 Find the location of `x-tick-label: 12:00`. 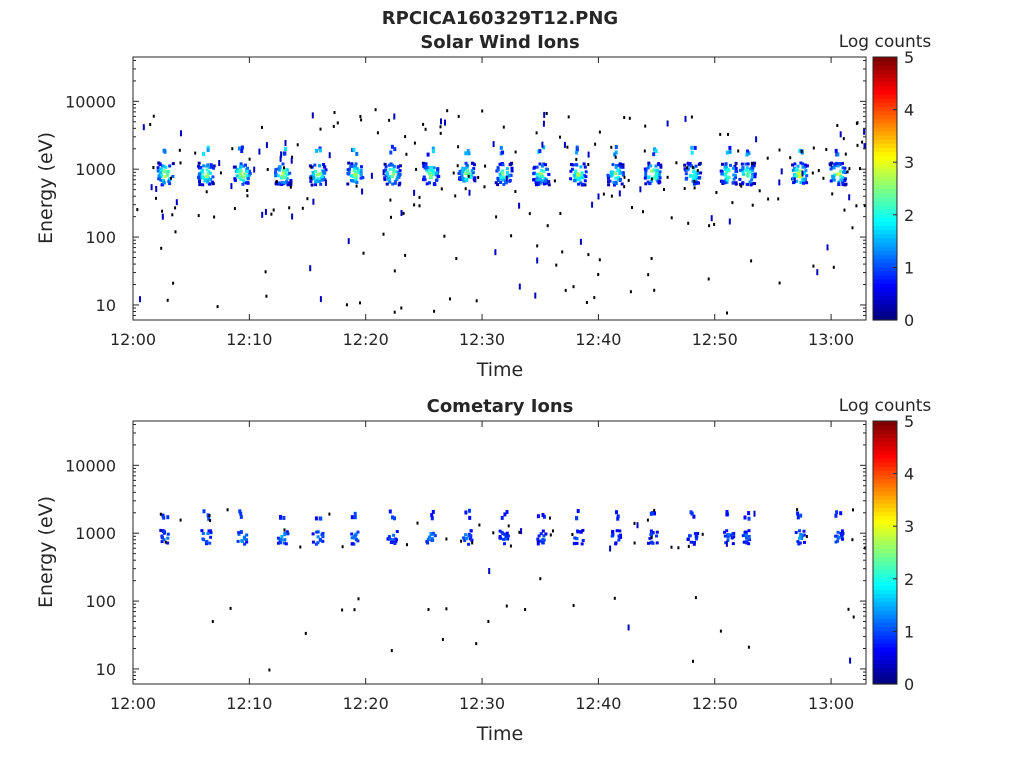

x-tick-label: 12:00 is located at coordinates (133, 339).